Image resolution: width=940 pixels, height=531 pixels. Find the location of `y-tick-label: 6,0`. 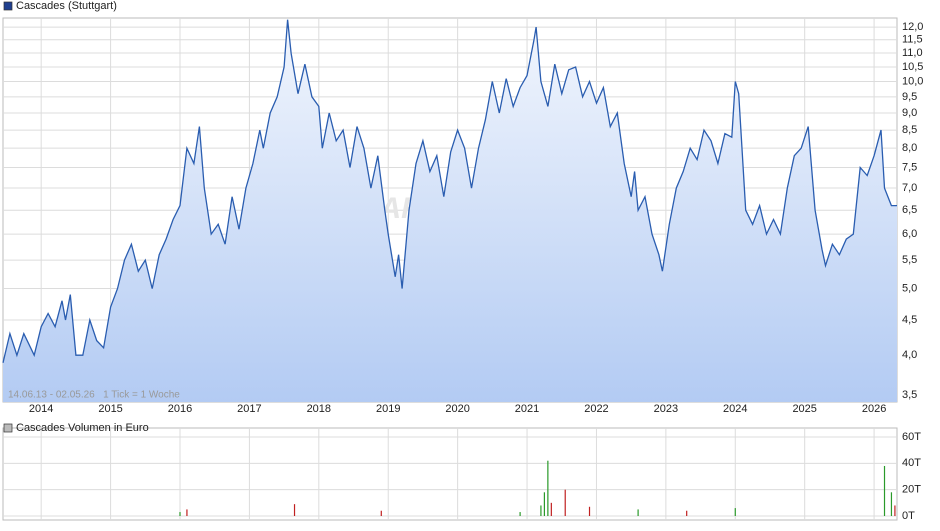

y-tick-label: 6,0 is located at coordinates (909, 234).